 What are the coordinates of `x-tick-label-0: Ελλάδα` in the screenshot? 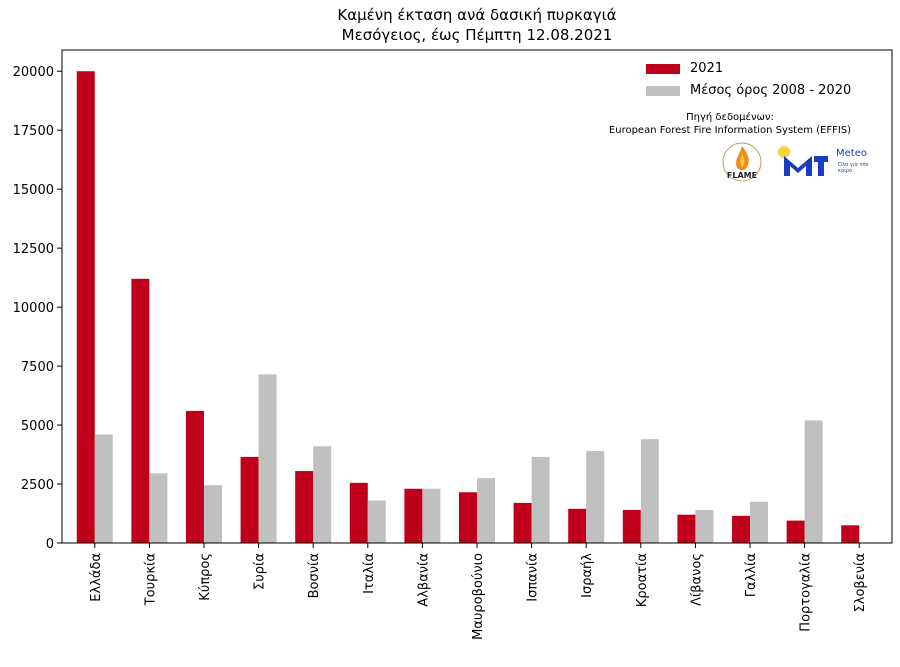 It's located at (96, 577).